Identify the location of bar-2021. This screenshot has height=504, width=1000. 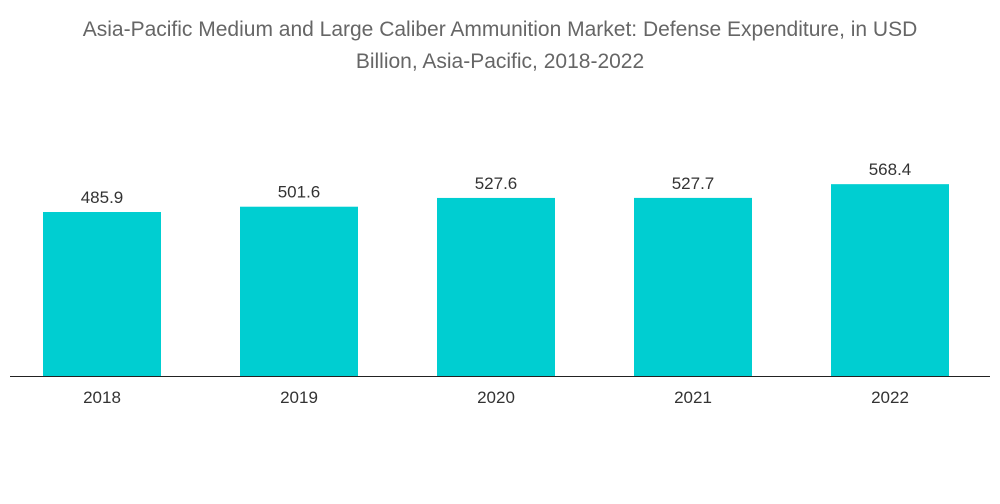
(693, 286).